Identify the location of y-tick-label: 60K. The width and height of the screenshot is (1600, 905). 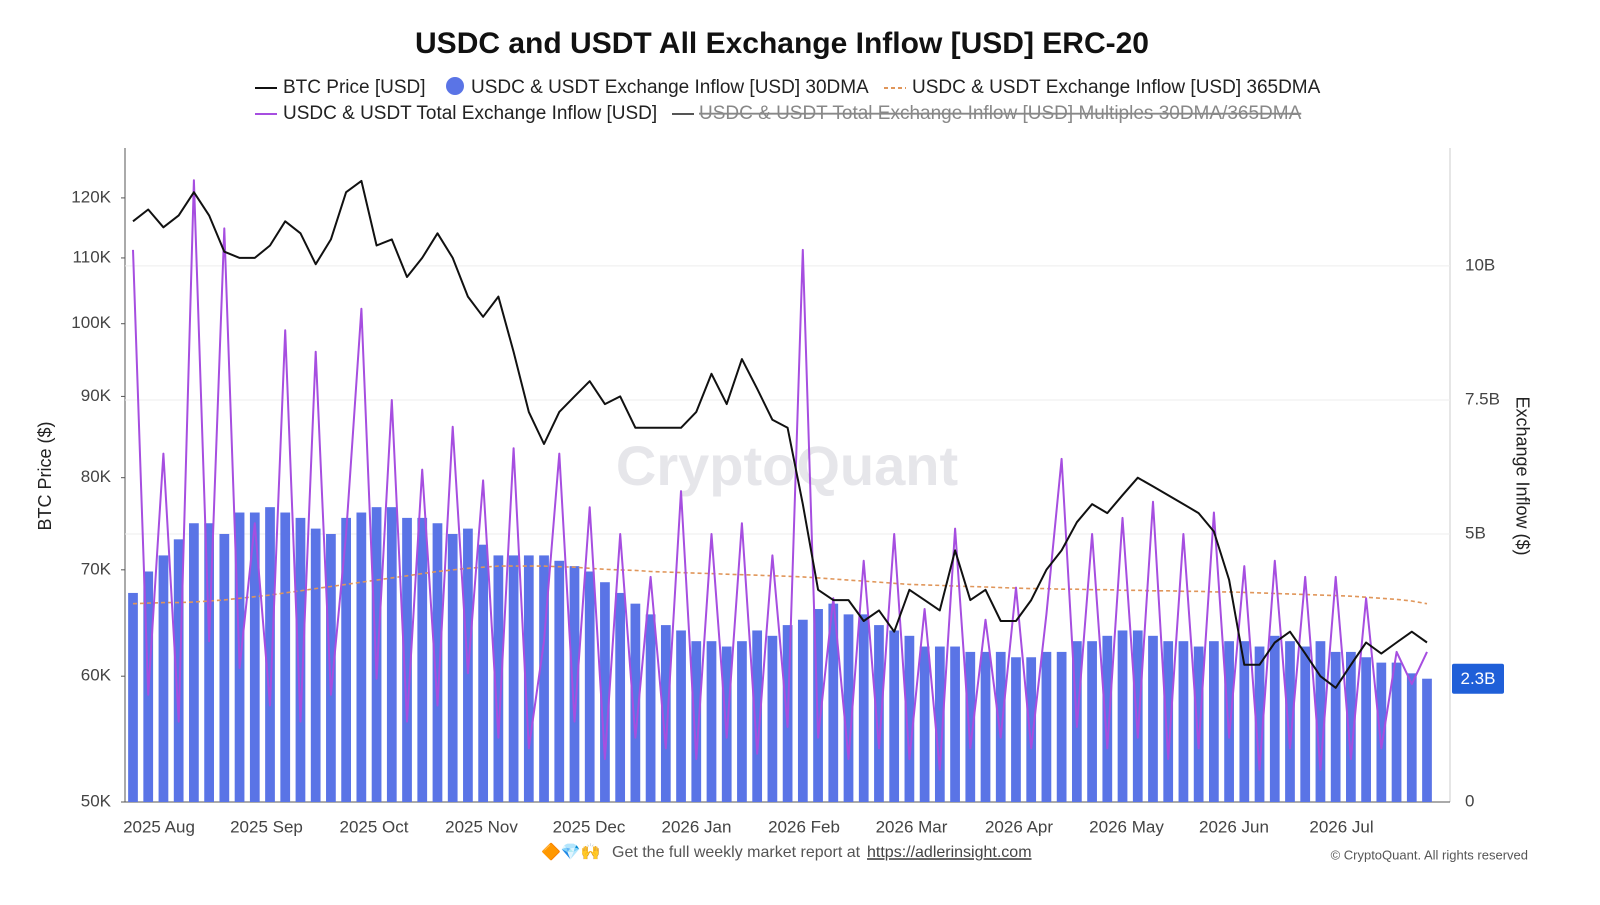
(96, 675).